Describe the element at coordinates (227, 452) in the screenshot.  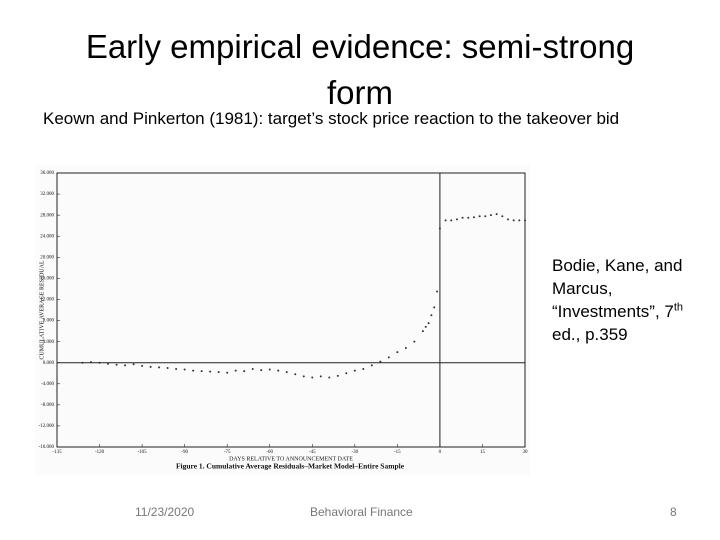
I see `x-tick-label: -75` at that location.